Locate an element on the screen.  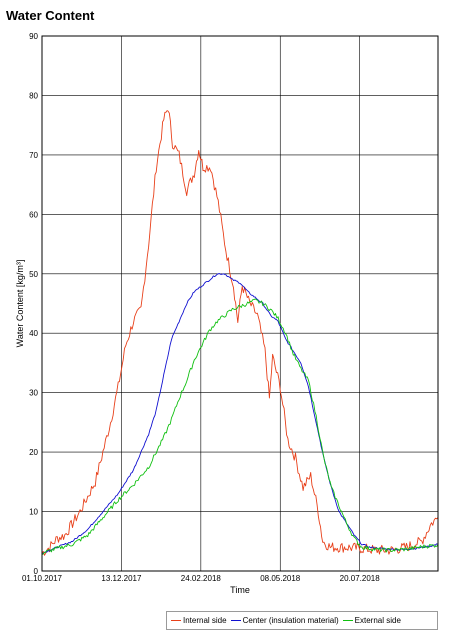
legend-item-center: Center (insulation material) is located at coordinates (284, 620).